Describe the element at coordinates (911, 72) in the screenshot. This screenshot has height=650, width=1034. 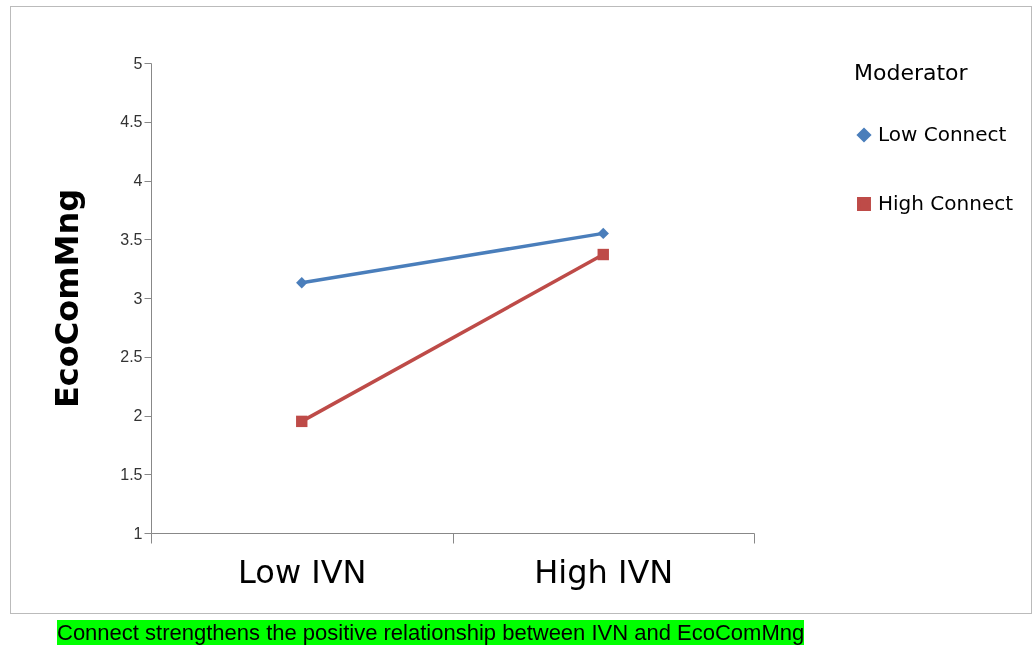
I see `legend-title: Moderator` at that location.